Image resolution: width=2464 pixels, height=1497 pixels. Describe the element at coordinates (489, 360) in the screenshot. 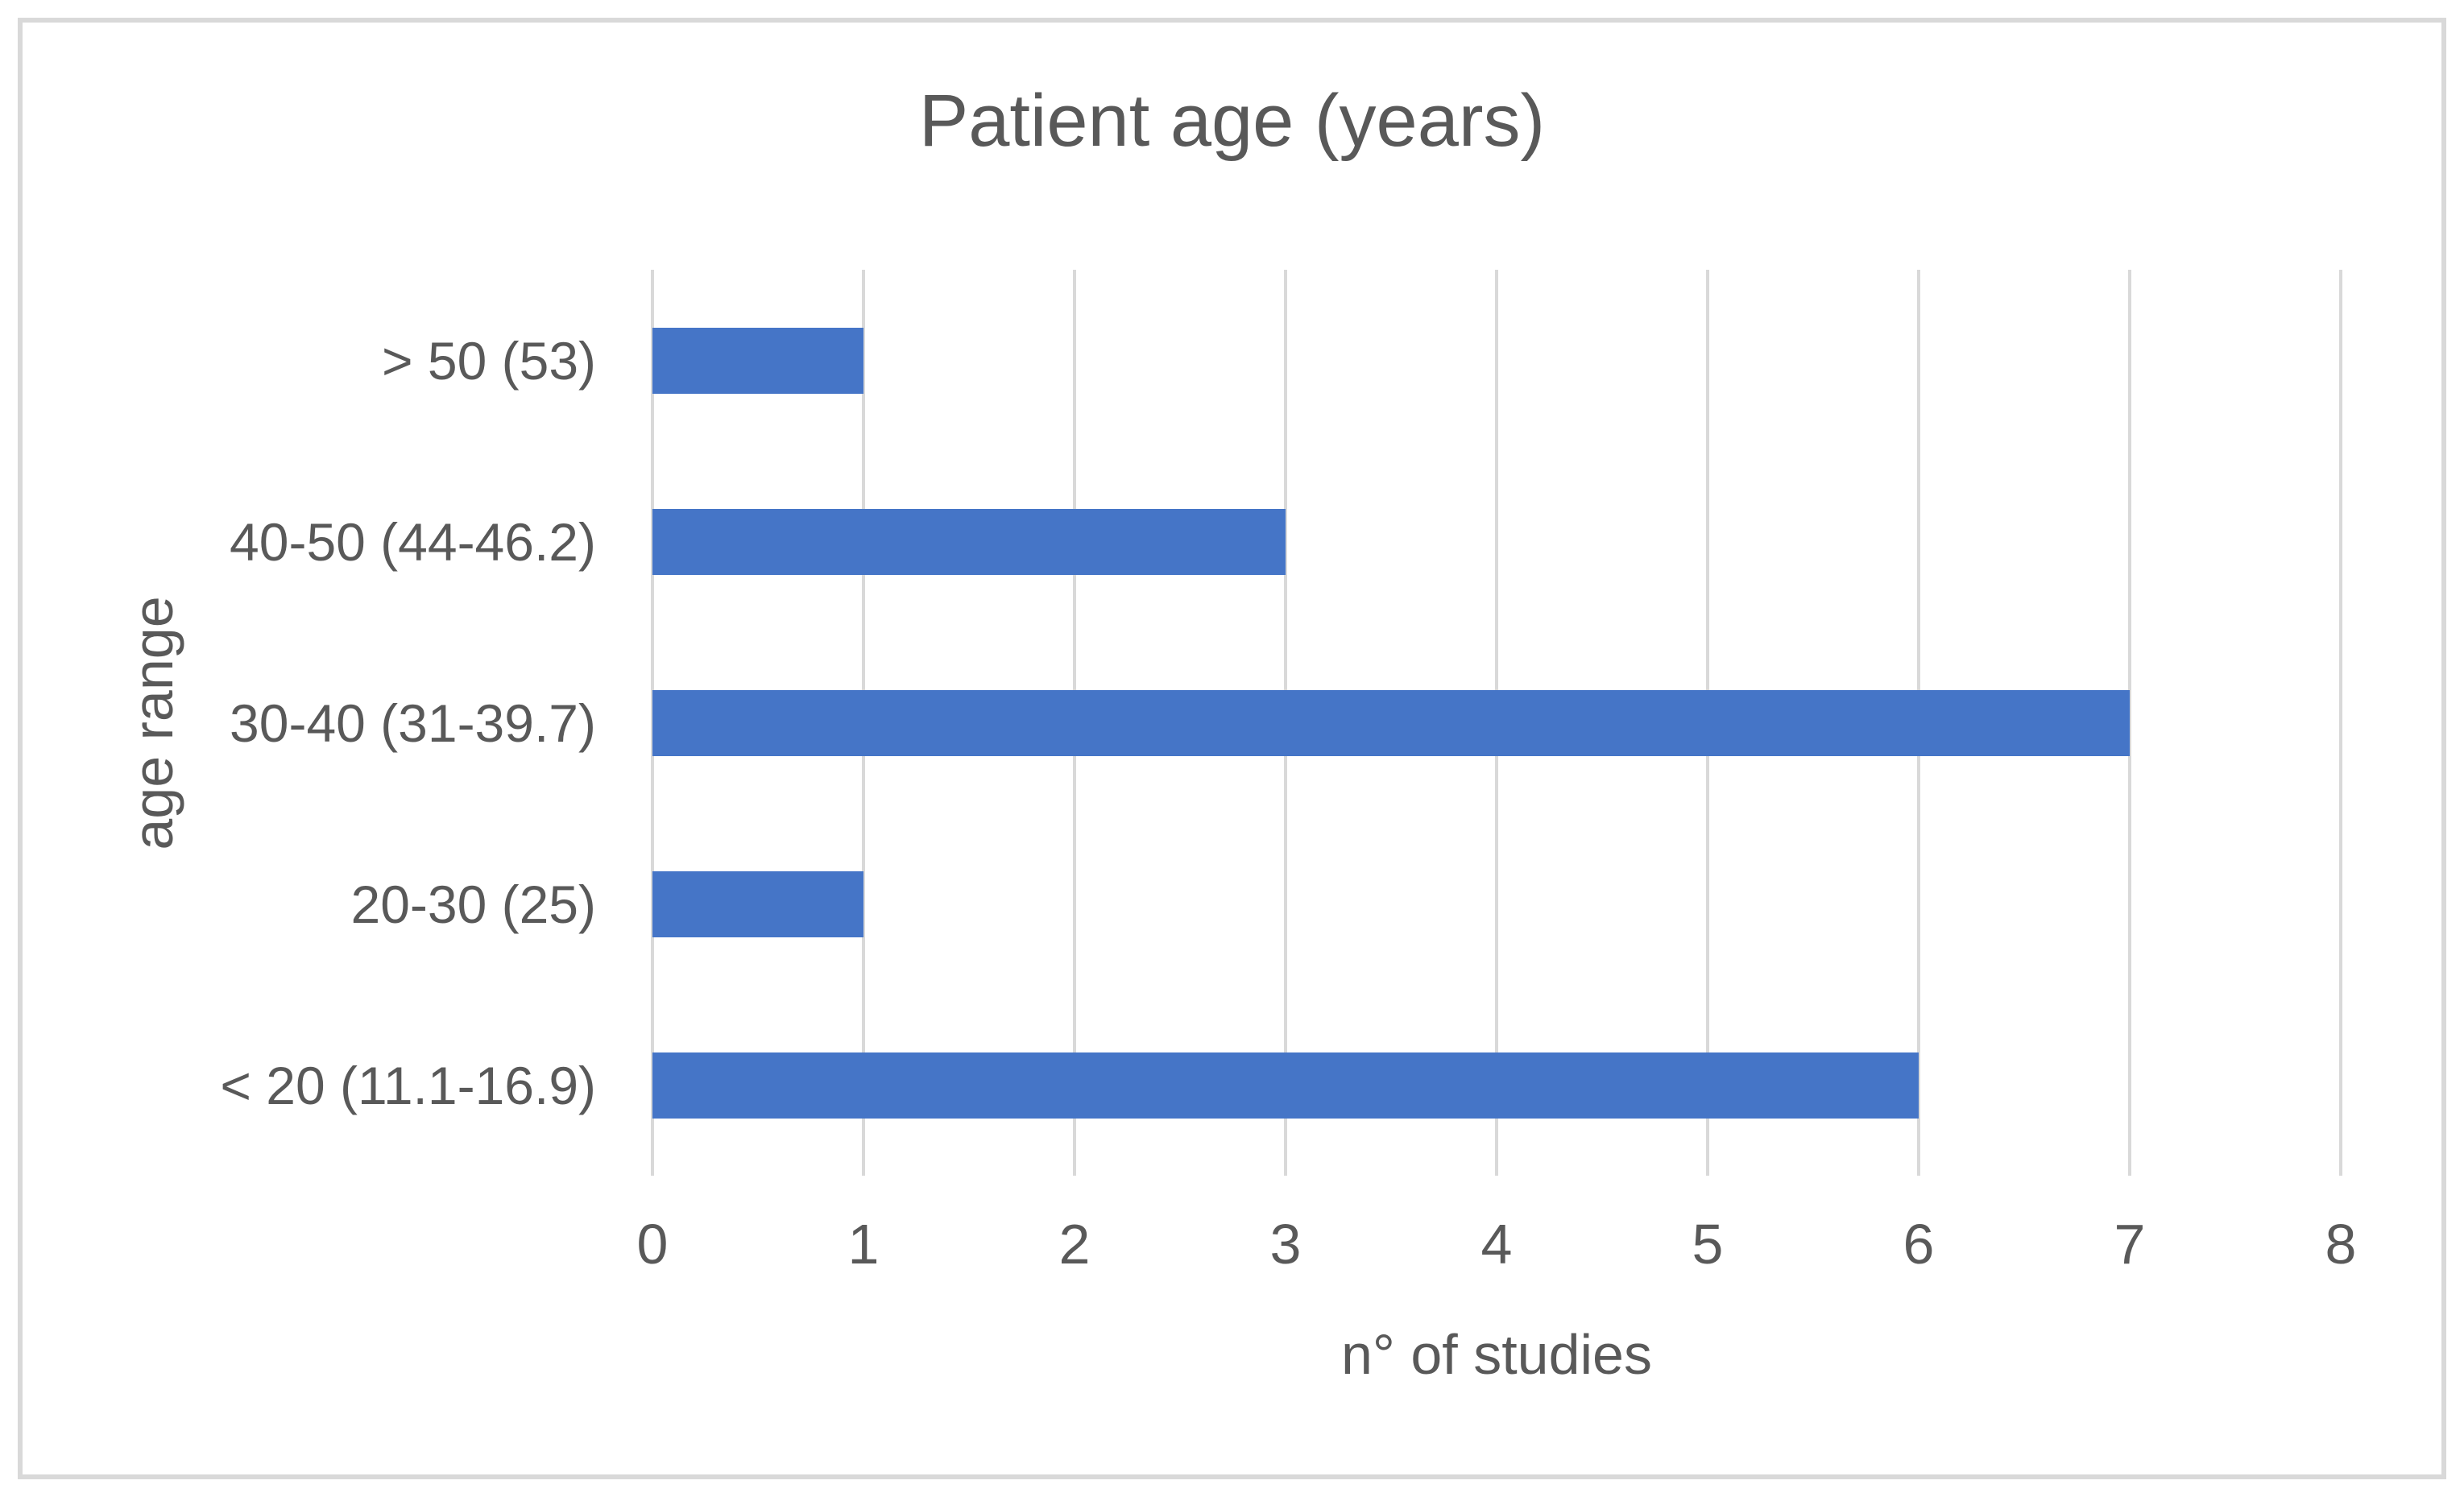

I see `category-label-0: > 50 (53)` at that location.